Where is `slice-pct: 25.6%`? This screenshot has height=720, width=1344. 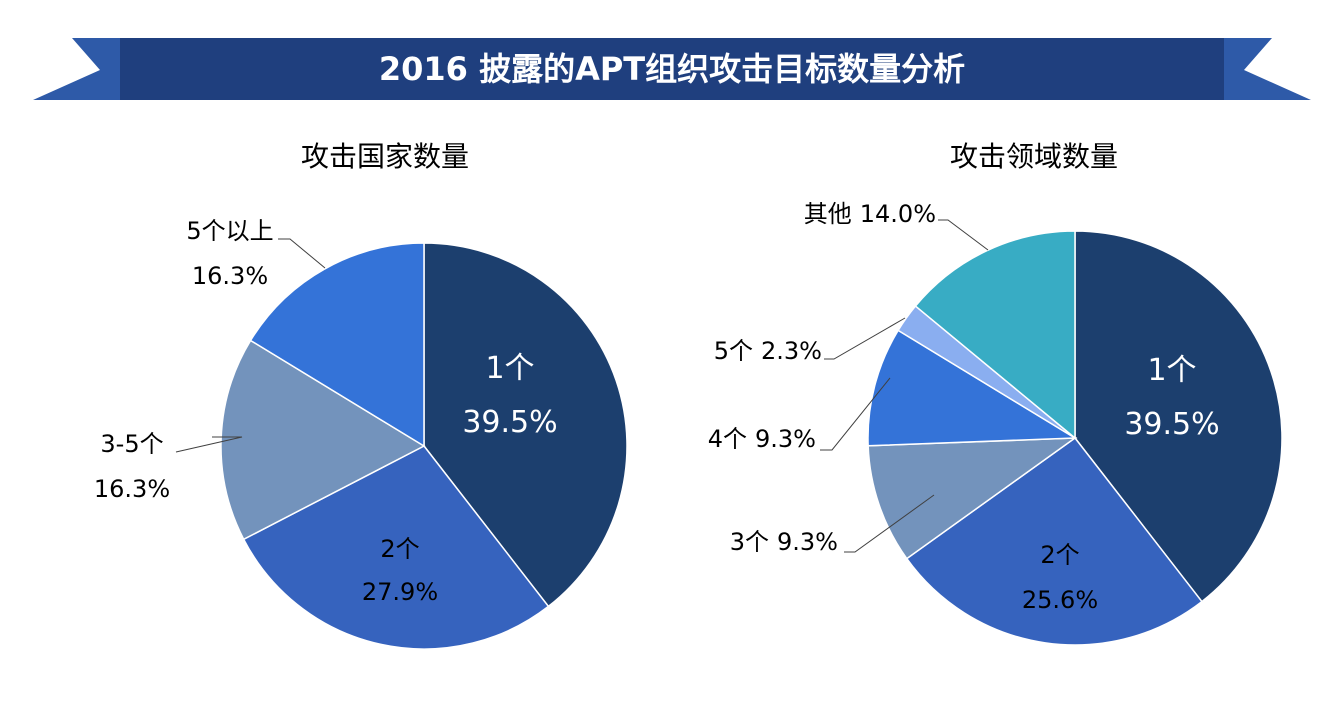 slice-pct: 25.6% is located at coordinates (1060, 600).